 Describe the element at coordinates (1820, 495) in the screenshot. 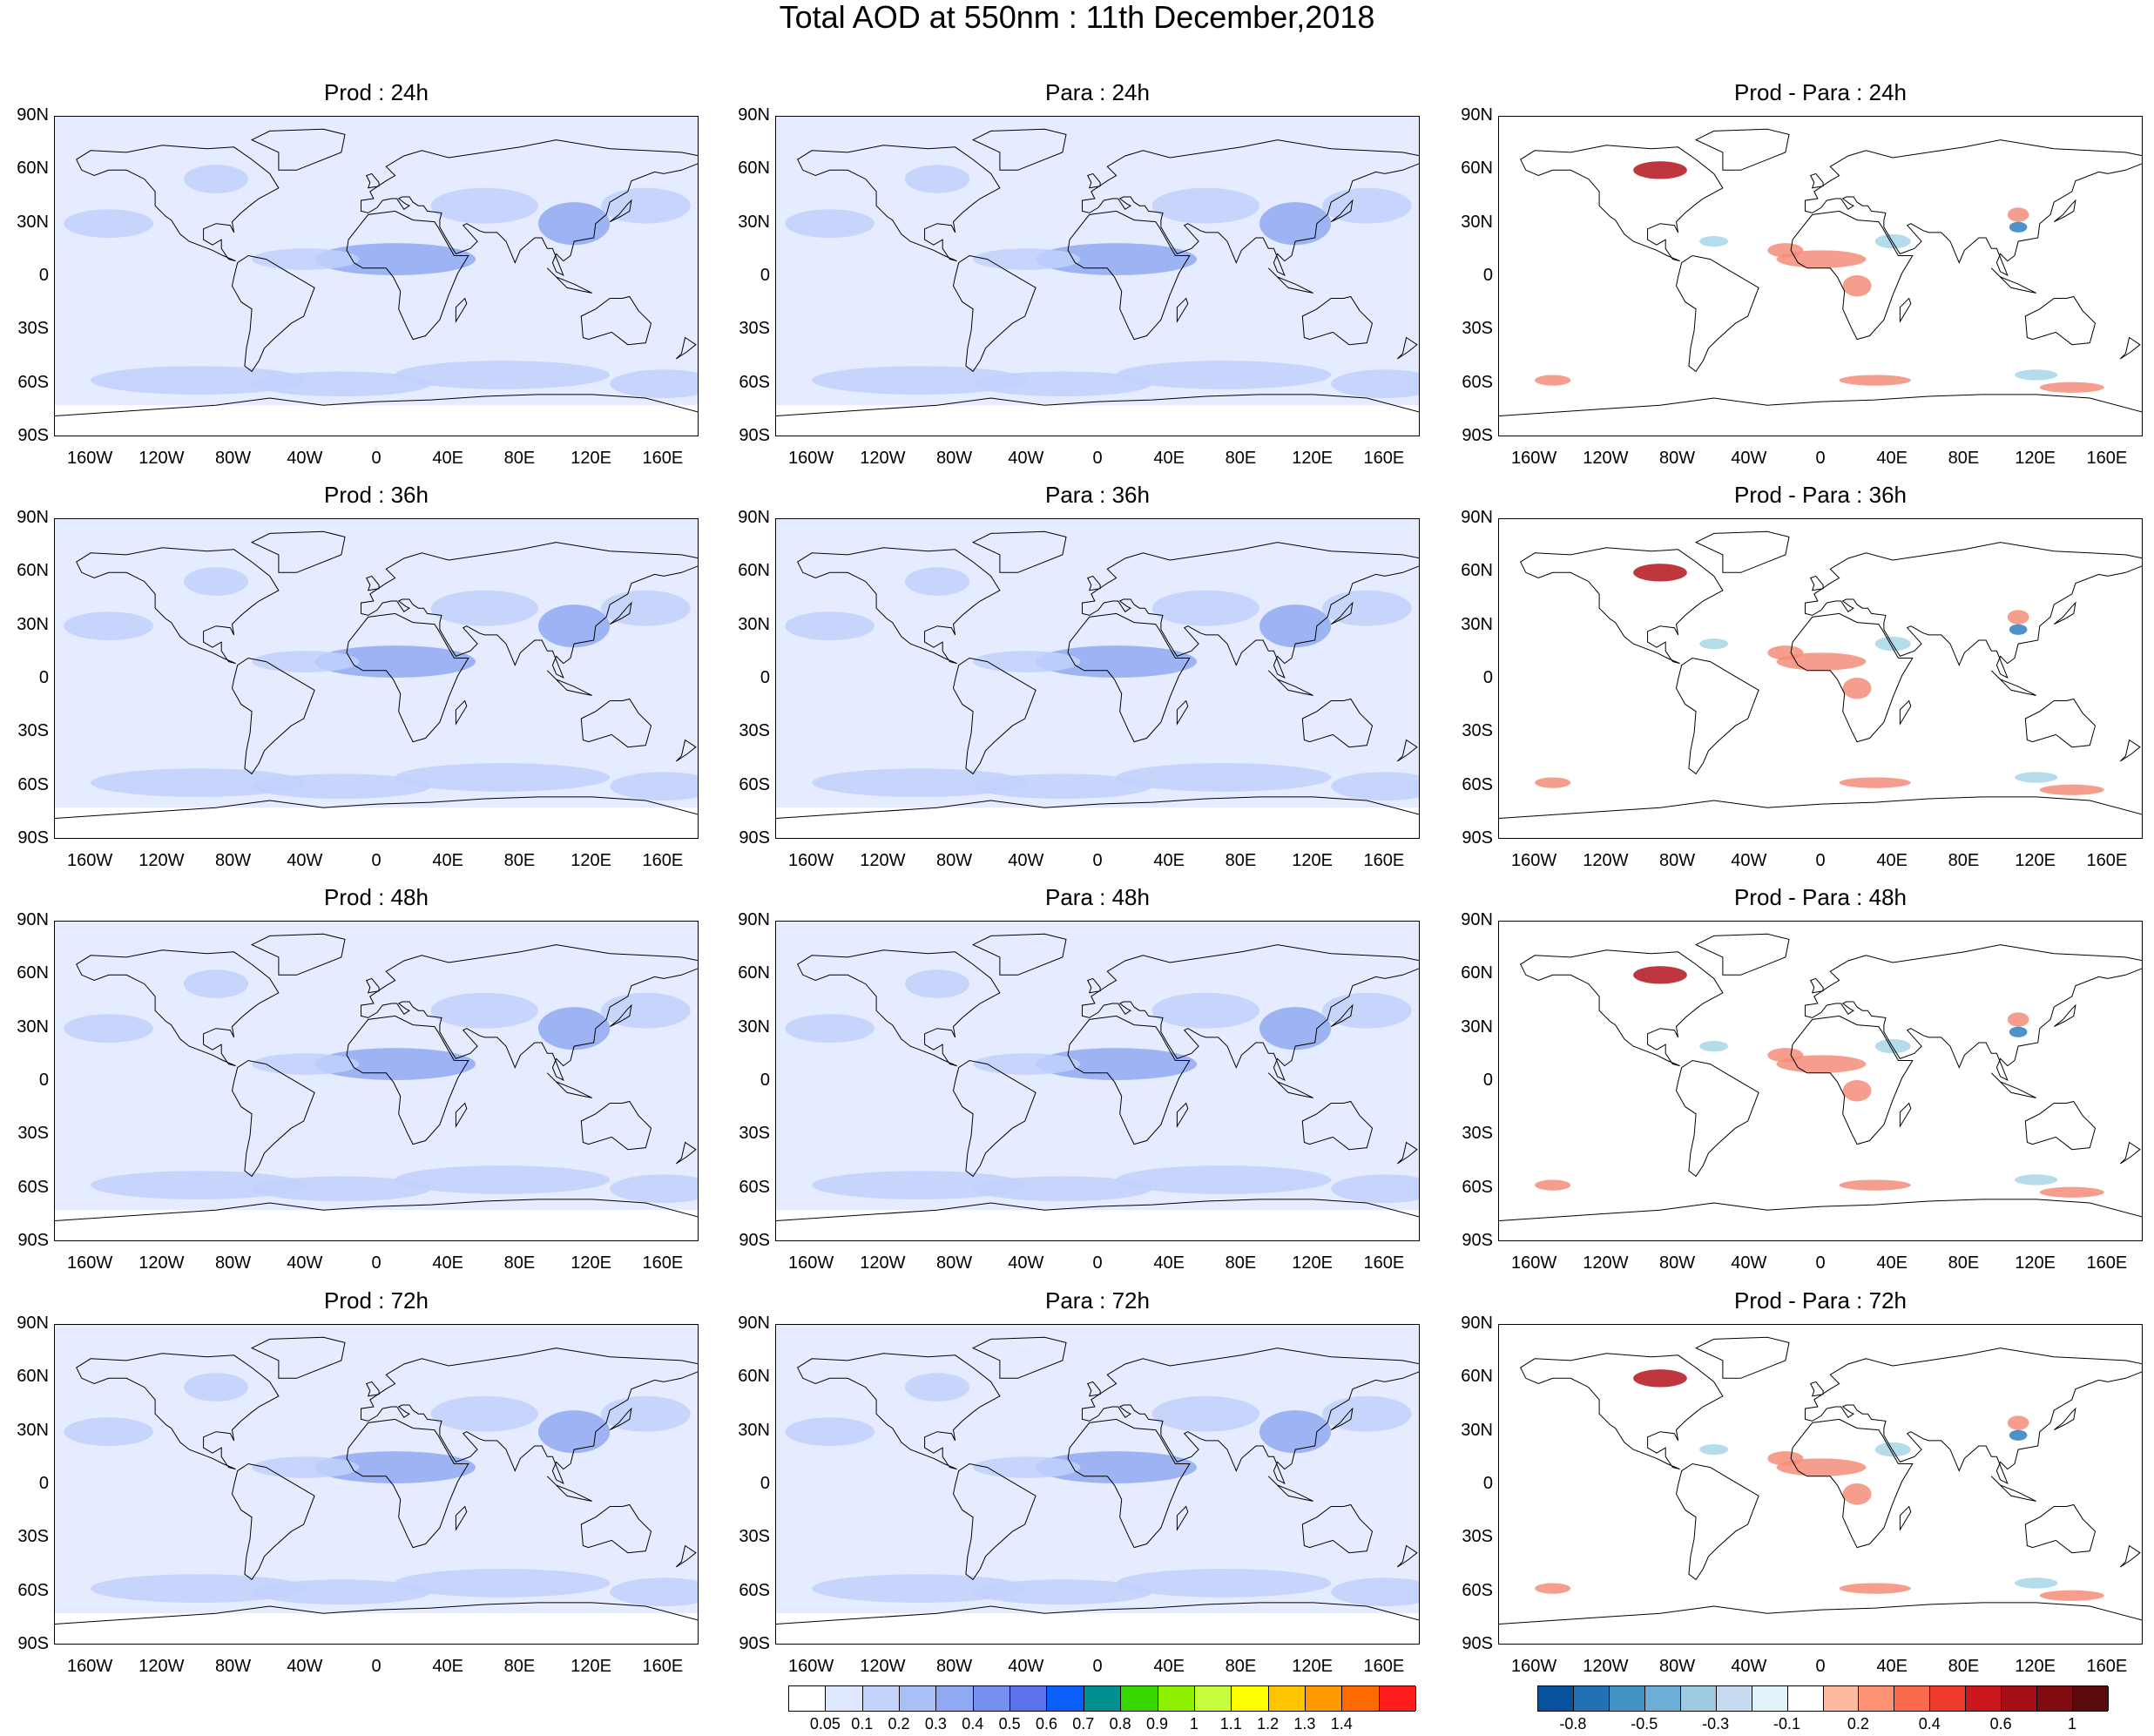

I see `panel-title: Prod - Para : 36h` at that location.